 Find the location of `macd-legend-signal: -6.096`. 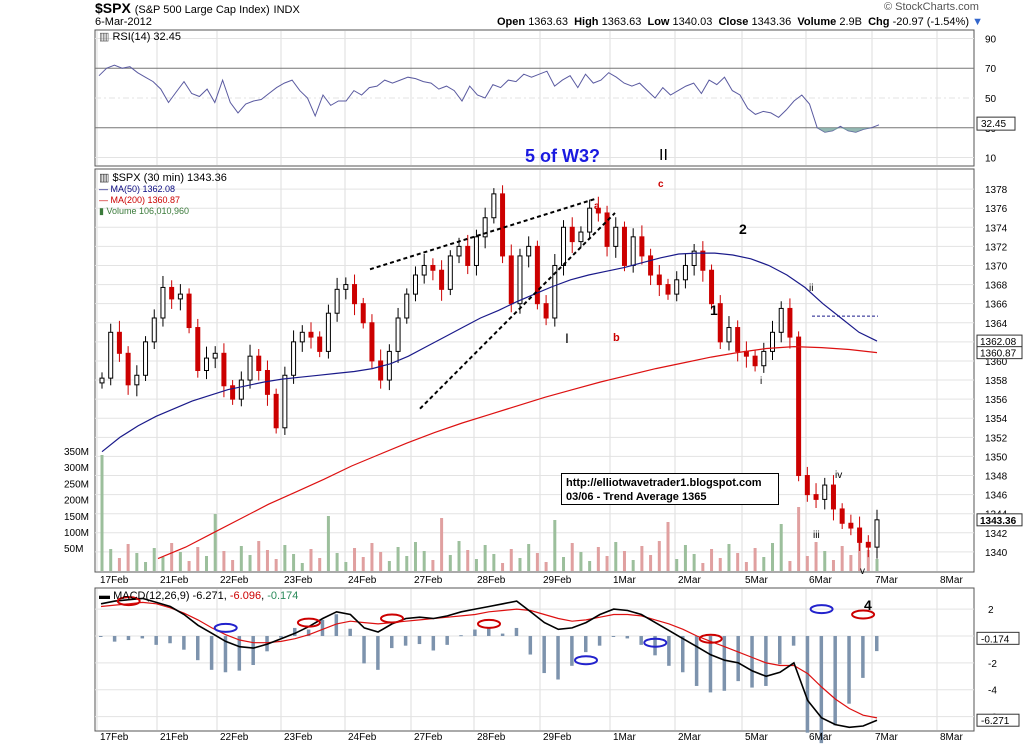

macd-legend-signal: -6.096 is located at coordinates (245, 596).